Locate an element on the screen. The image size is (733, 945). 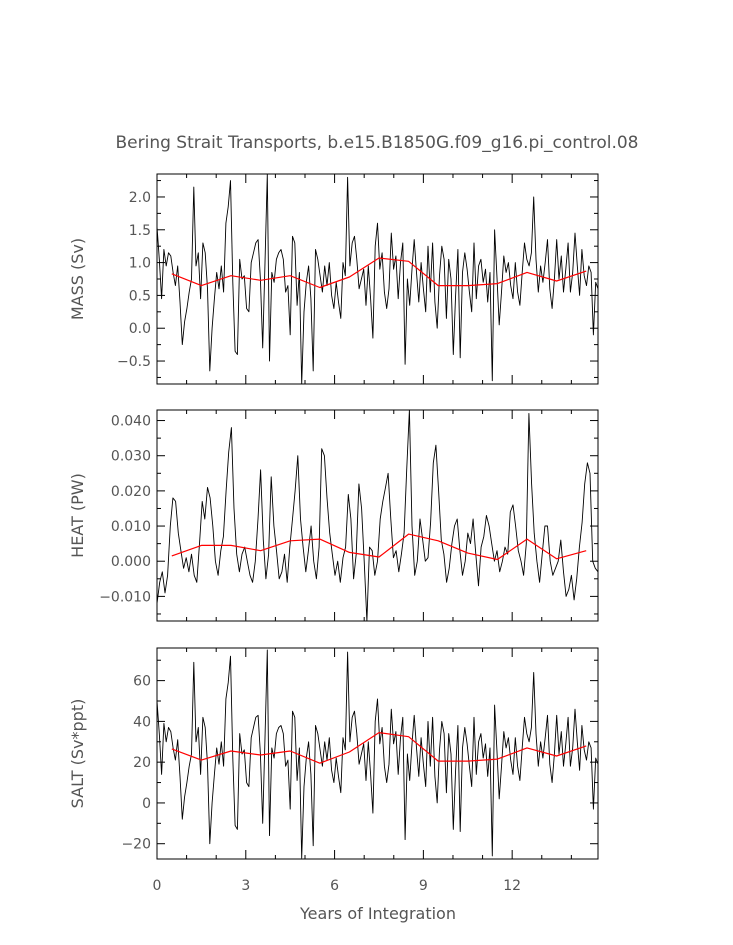
y-tick-label: 0.030 is located at coordinates (131, 457).